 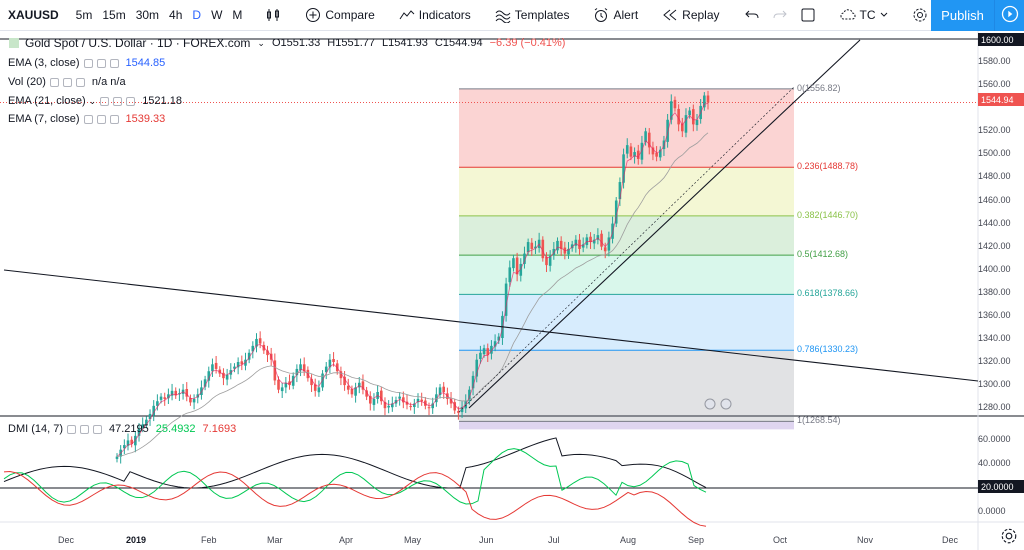 What do you see at coordinates (962, 15) in the screenshot?
I see `publish-button: Publish` at bounding box center [962, 15].